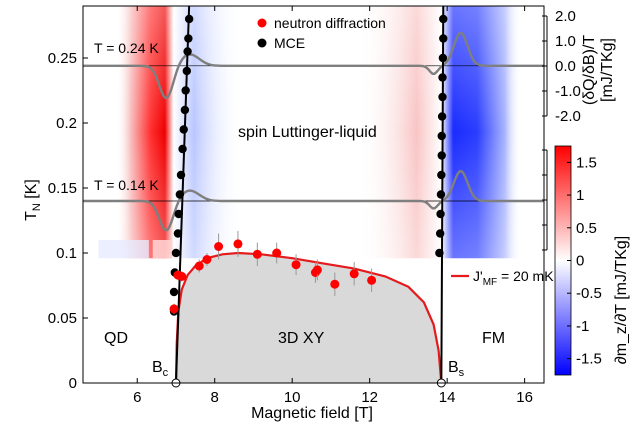 Image resolution: width=641 pixels, height=426 pixels. I want to click on fit-legend-prefix: J', so click(478, 276).